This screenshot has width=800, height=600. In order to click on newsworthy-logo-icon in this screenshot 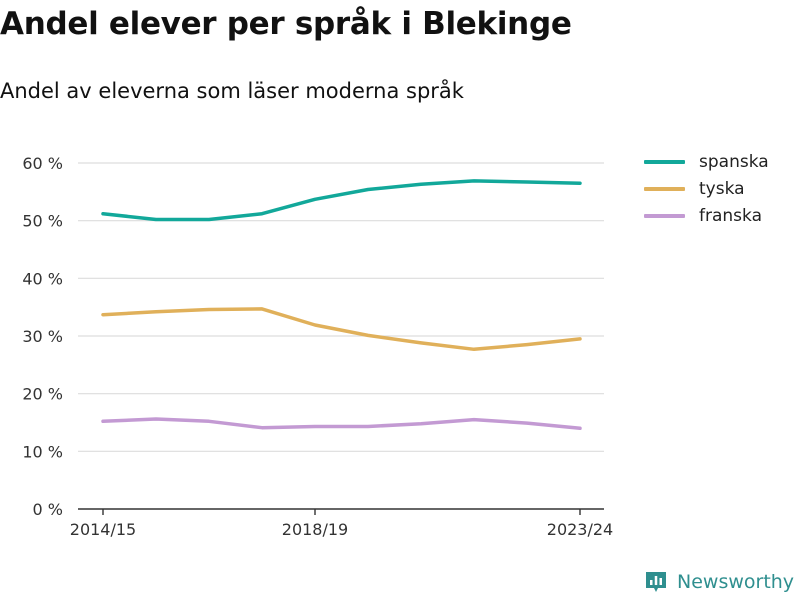, I will do `click(656, 582)`.